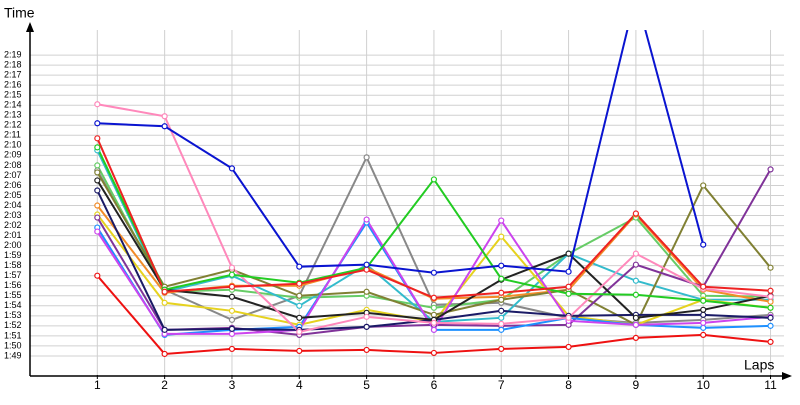  I want to click on y-tick-label: 2:16, so click(13, 85).